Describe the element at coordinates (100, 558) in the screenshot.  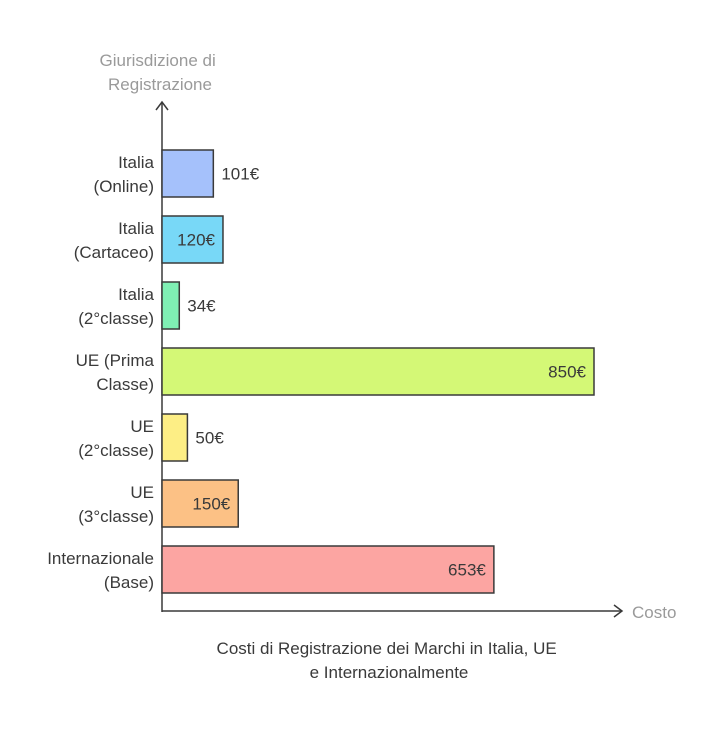
I see `category-label-line: Internazionale` at that location.